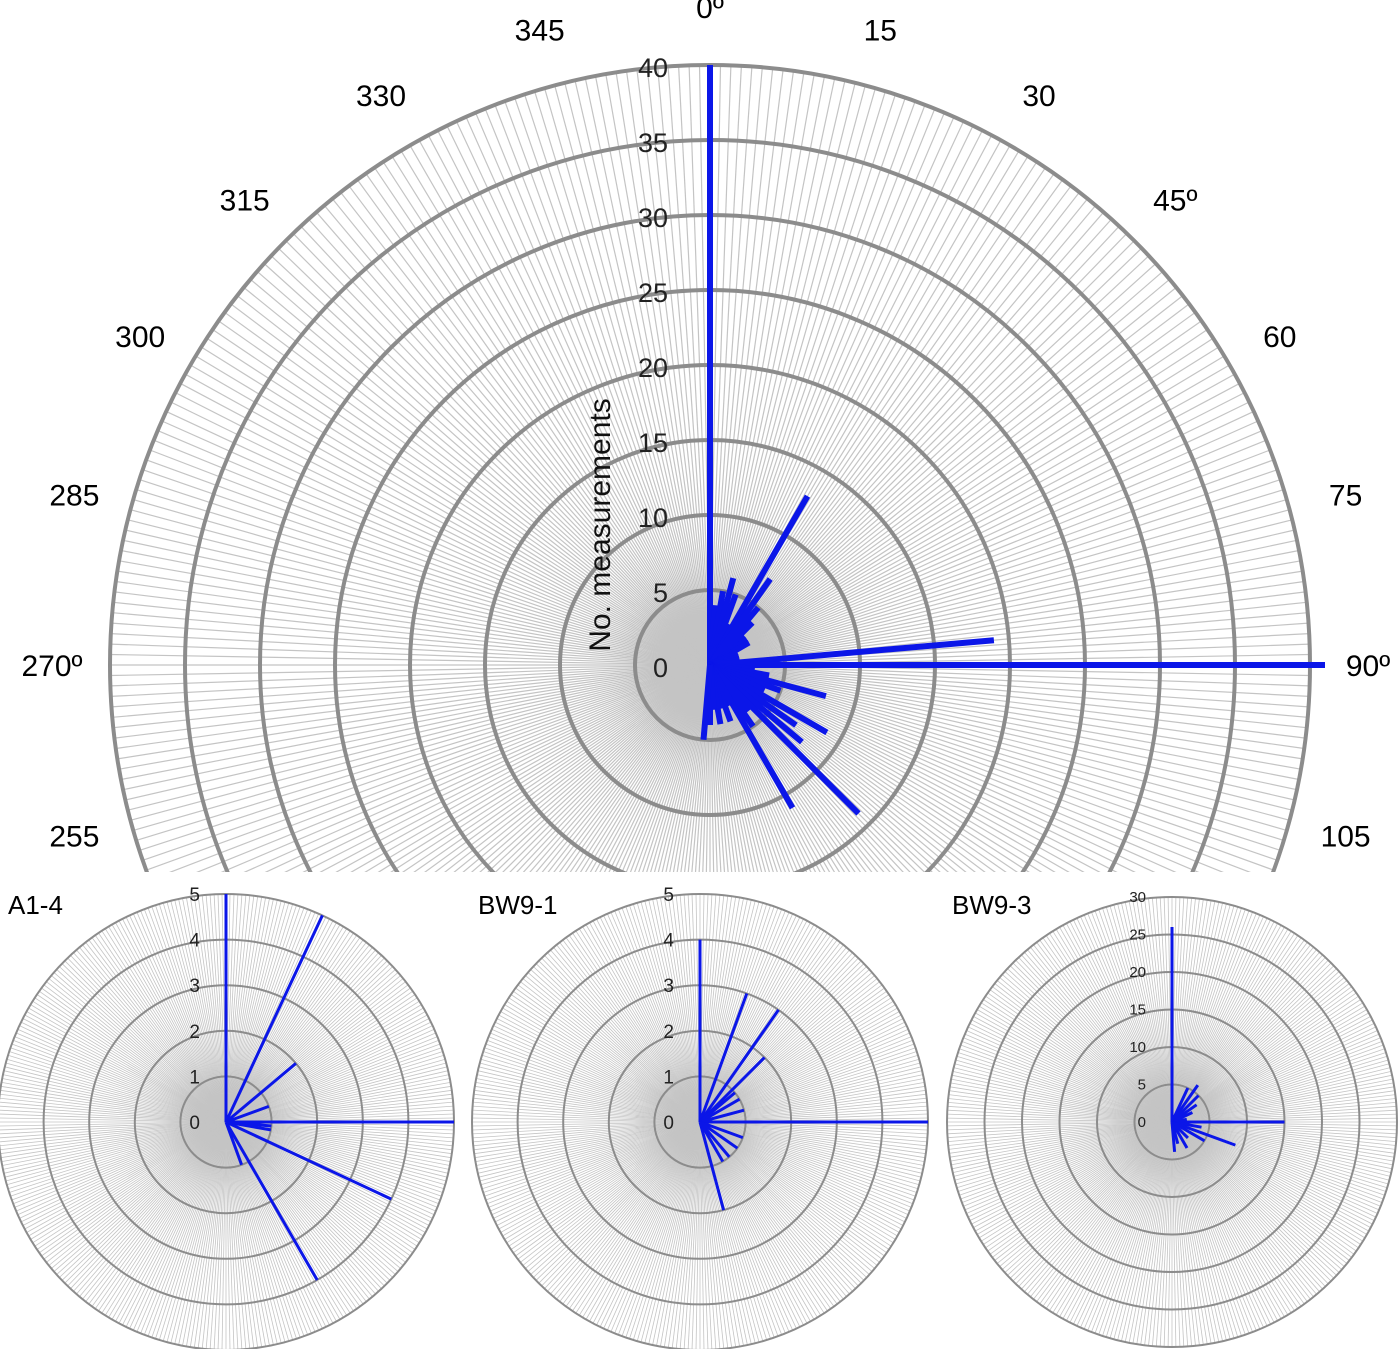 The image size is (1400, 1349). Describe the element at coordinates (51, 666) in the screenshot. I see `direction-label: 270º` at that location.